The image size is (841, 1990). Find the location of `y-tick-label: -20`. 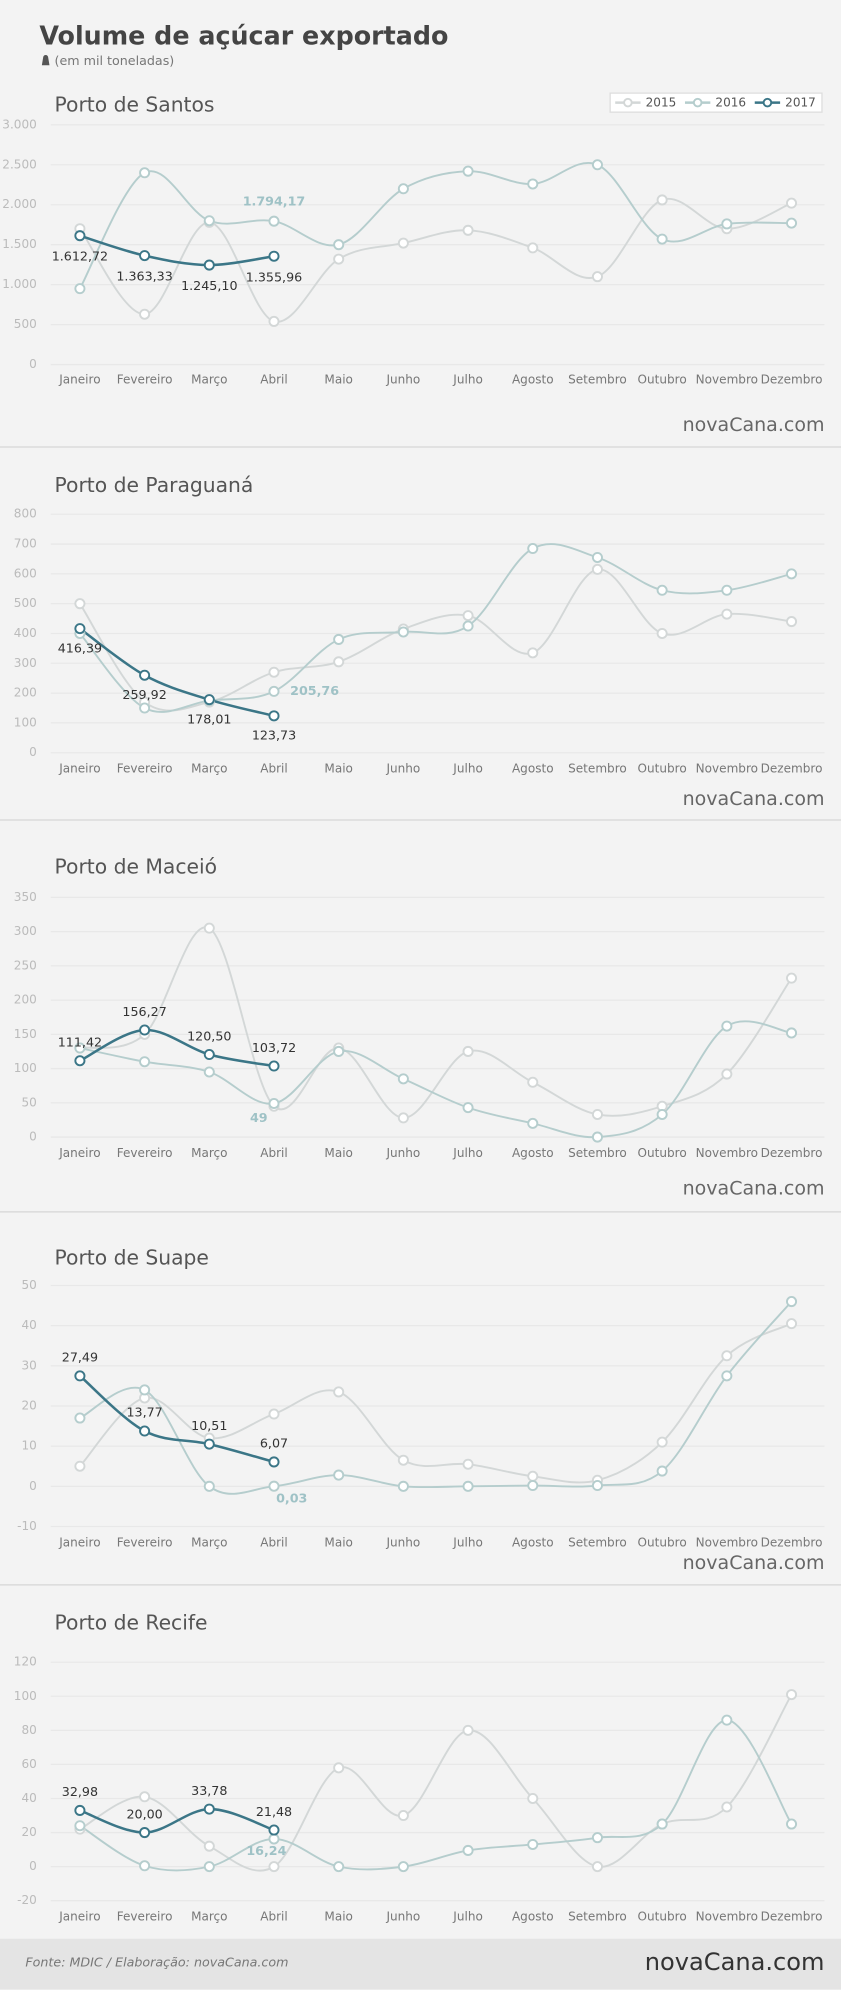

y-tick-label: -20 is located at coordinates (27, 1900).